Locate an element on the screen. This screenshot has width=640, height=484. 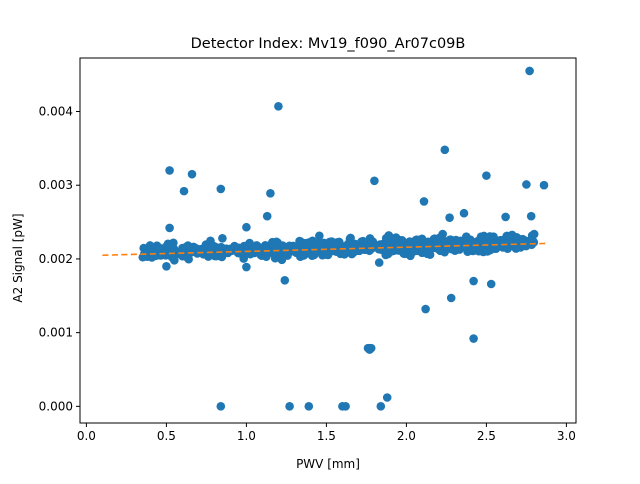
chart-title: Detector Index: Mv19_f090_Ar07c09B is located at coordinates (328, 44).